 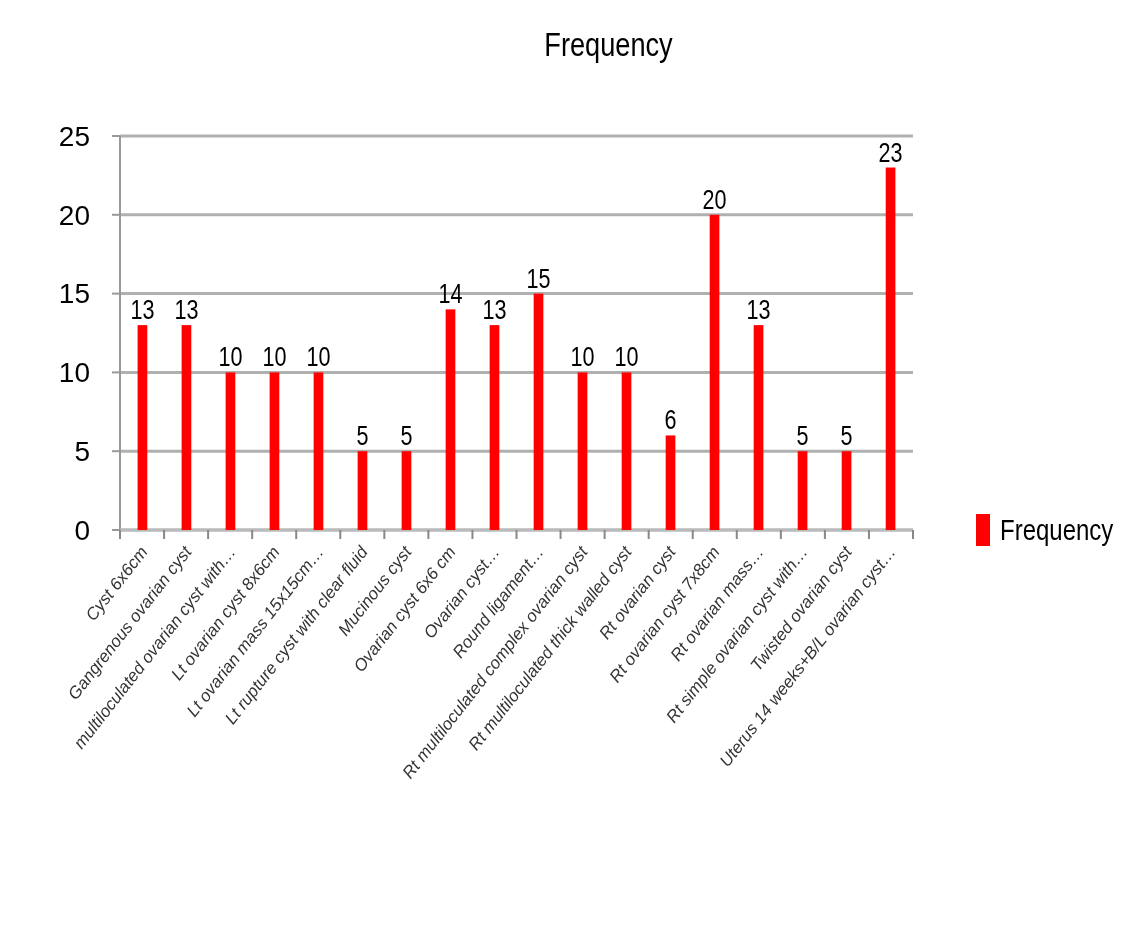 I want to click on y-tick-label: 20, so click(x=74, y=215).